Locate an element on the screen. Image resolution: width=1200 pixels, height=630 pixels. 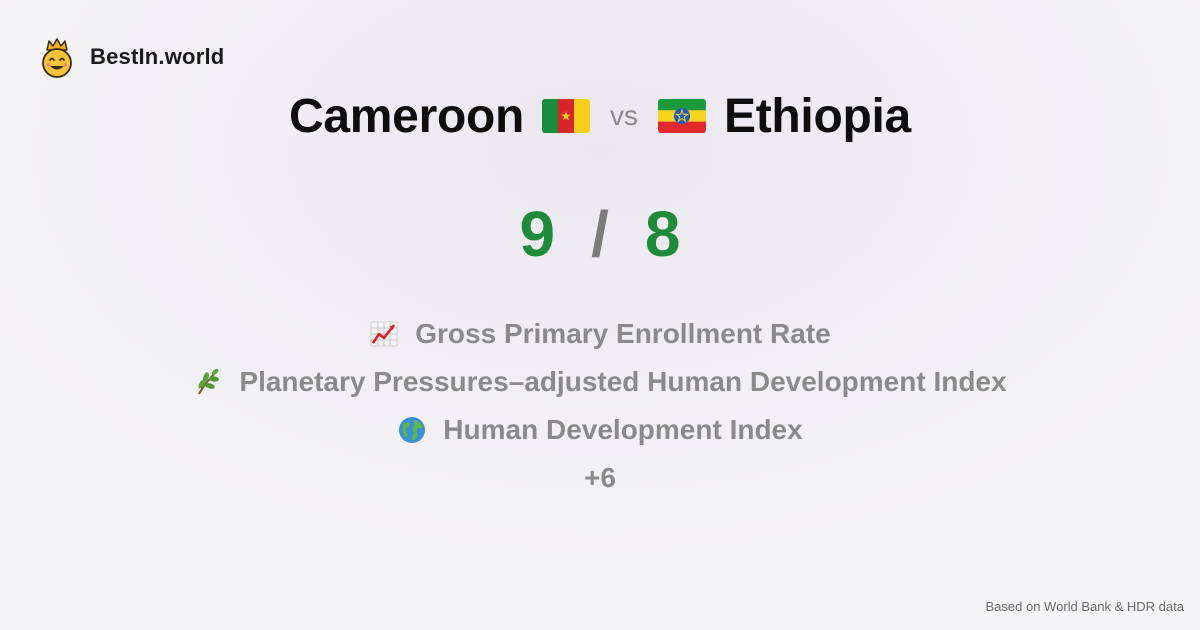
right-country-name: Ethiopia is located at coordinates (817, 116).